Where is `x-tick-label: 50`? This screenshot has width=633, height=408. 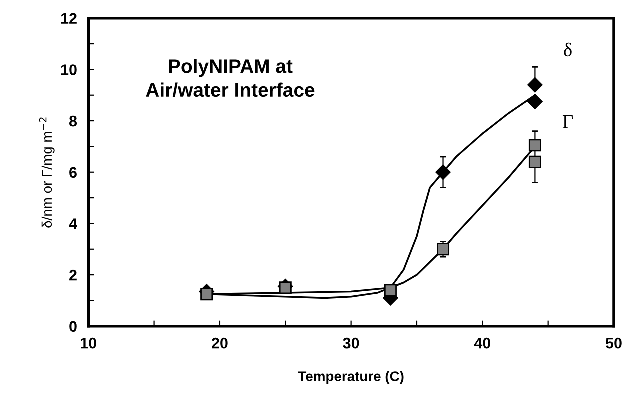 x-tick-label: 50 is located at coordinates (614, 343).